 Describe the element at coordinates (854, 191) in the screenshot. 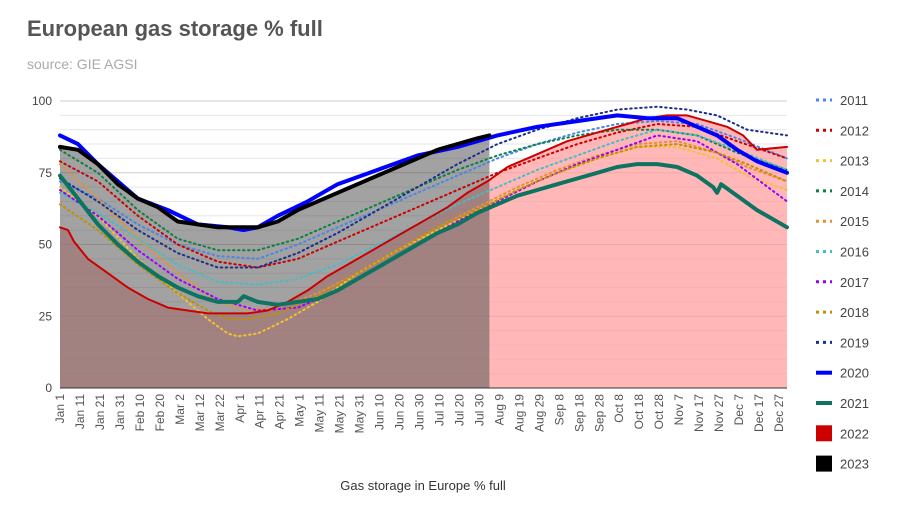

I see `legend-label-2014: 2014` at that location.